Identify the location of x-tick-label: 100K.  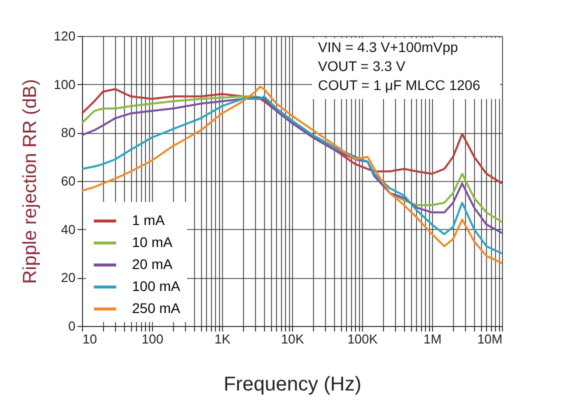
(362, 339).